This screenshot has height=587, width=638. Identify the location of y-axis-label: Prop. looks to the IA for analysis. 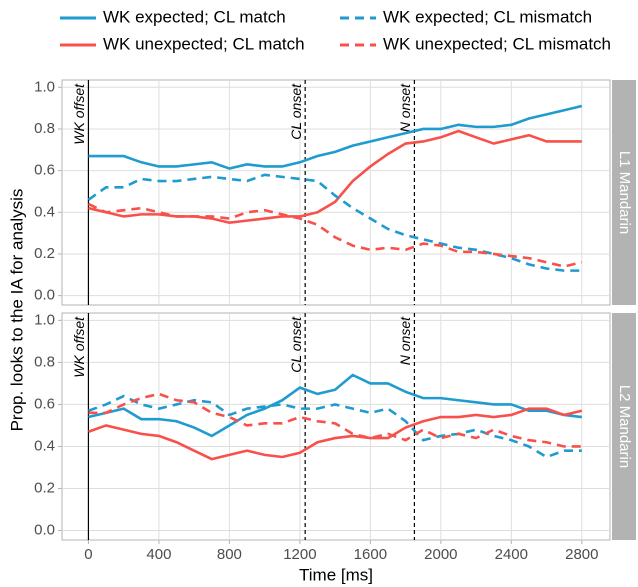
(16, 310).